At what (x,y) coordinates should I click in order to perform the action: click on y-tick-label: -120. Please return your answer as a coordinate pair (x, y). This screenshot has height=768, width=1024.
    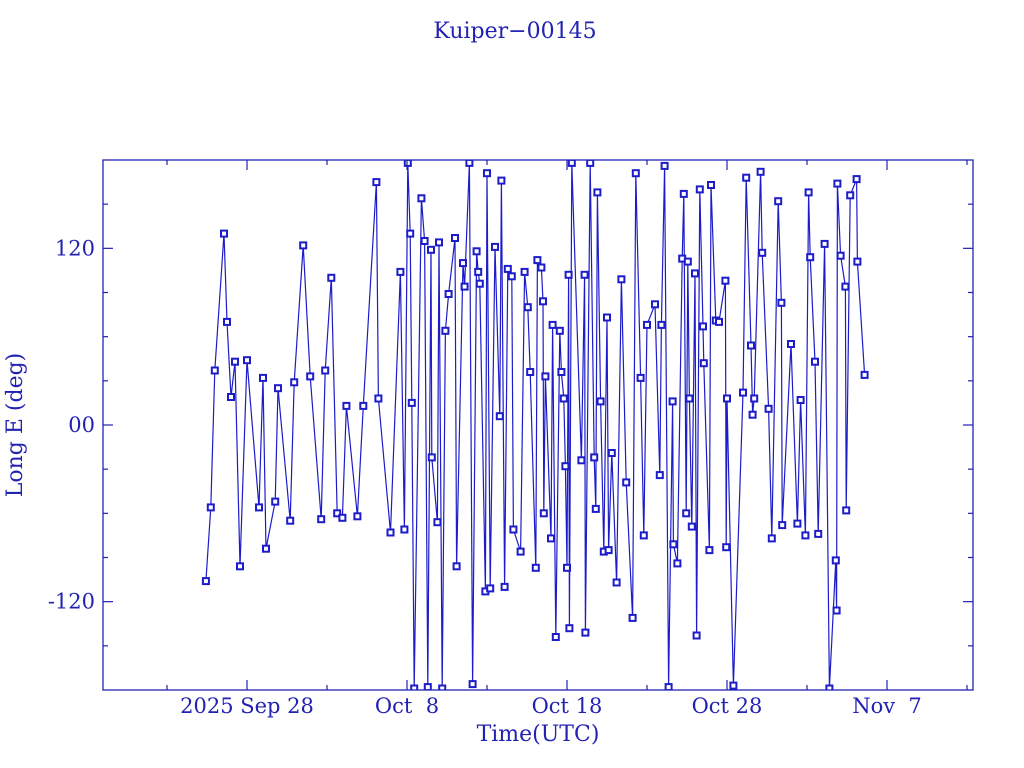
    Looking at the image, I should click on (71, 602).